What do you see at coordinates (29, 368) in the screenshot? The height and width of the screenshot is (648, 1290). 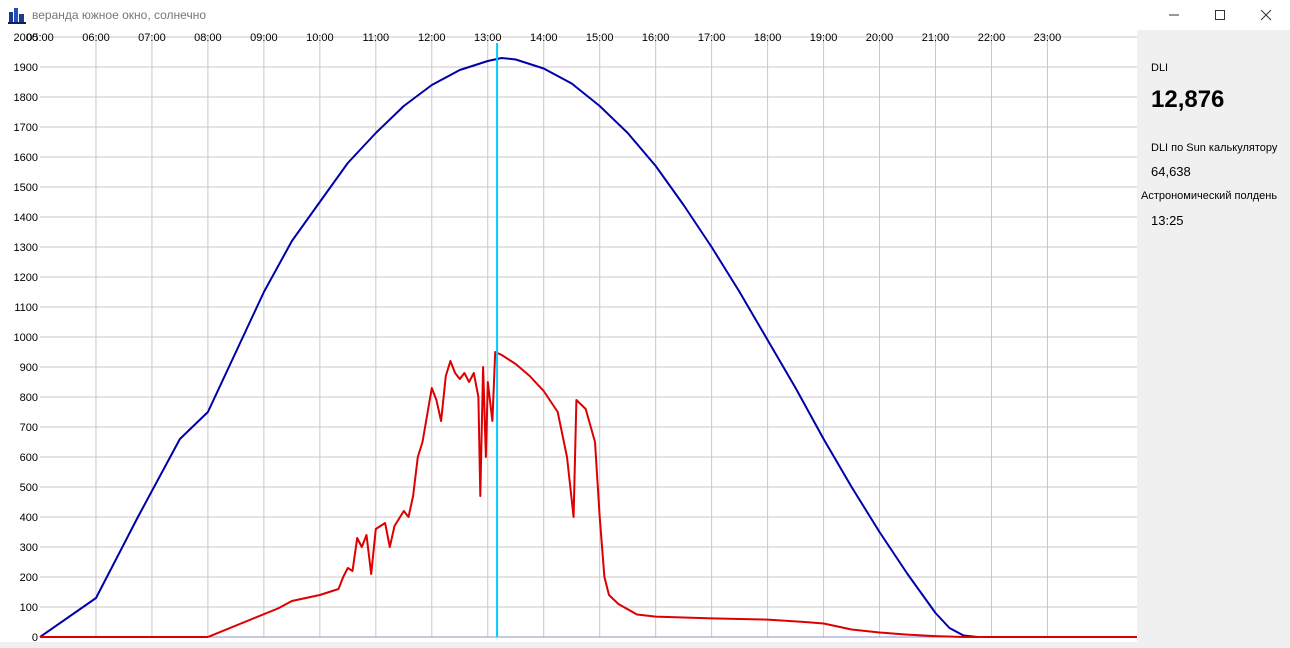 I see `y-tick-label: 900` at bounding box center [29, 368].